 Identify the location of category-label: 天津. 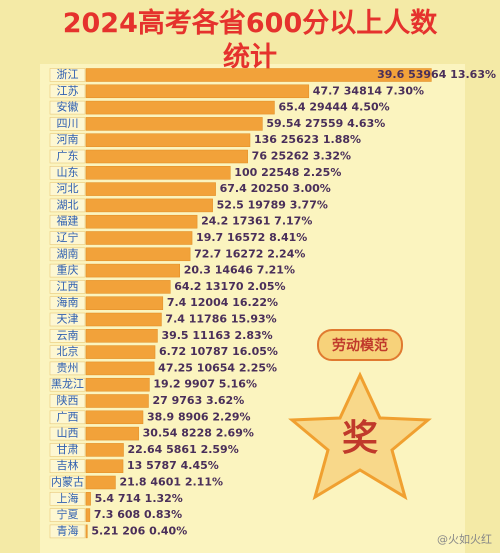
(68, 319).